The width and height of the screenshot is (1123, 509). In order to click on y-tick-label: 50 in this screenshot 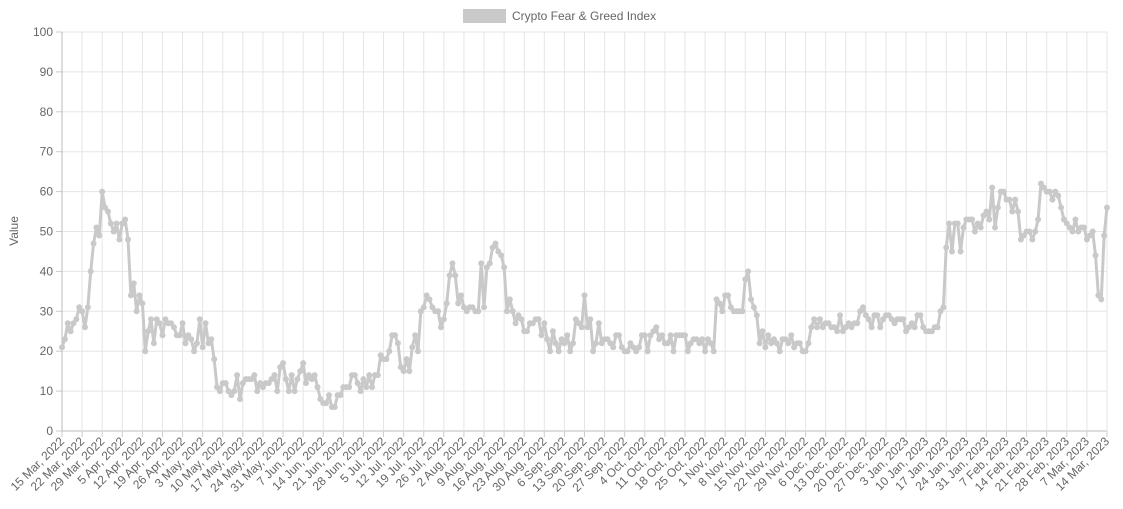, I will do `click(47, 232)`.